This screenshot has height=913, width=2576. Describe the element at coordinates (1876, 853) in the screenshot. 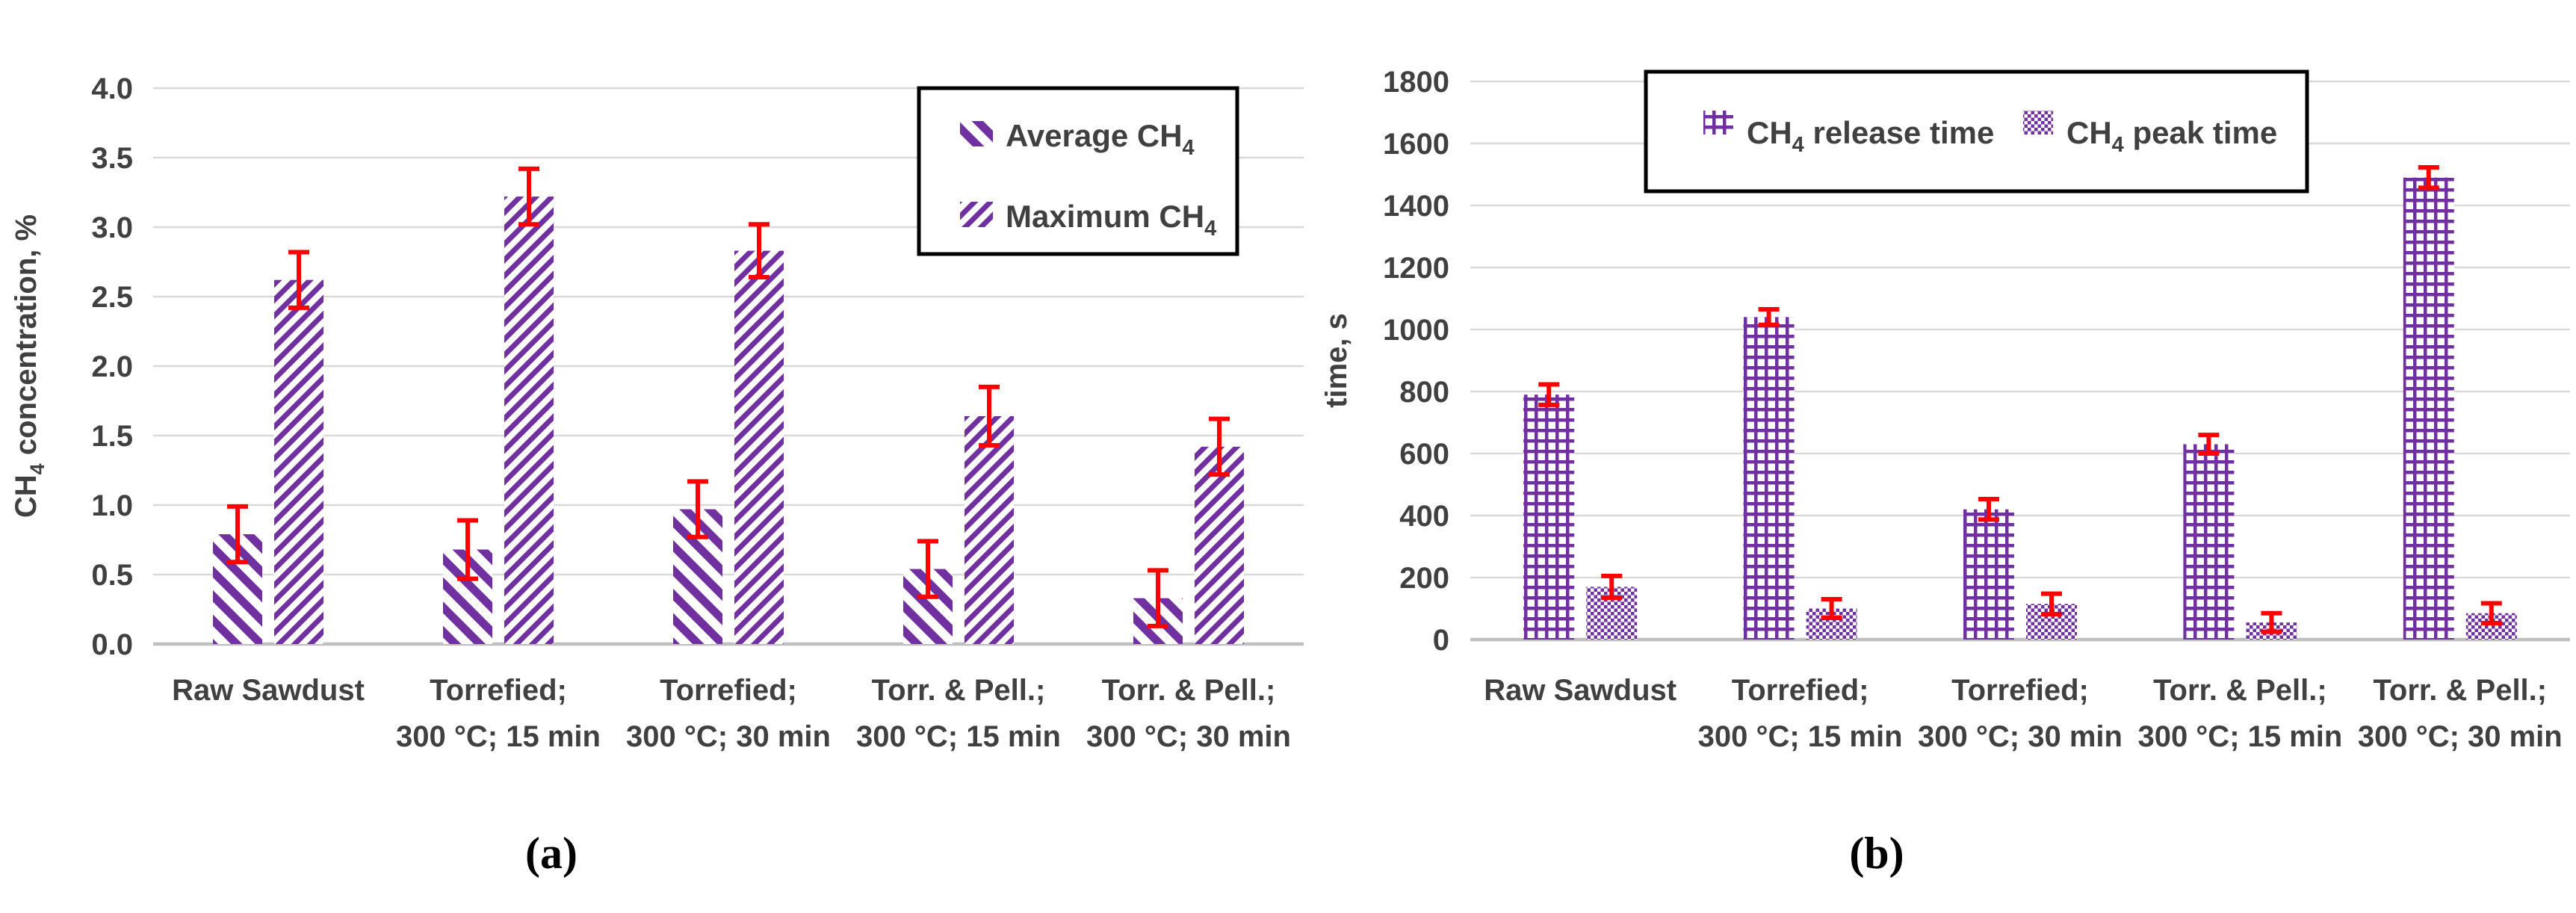

I see `caption-b: (b)` at that location.